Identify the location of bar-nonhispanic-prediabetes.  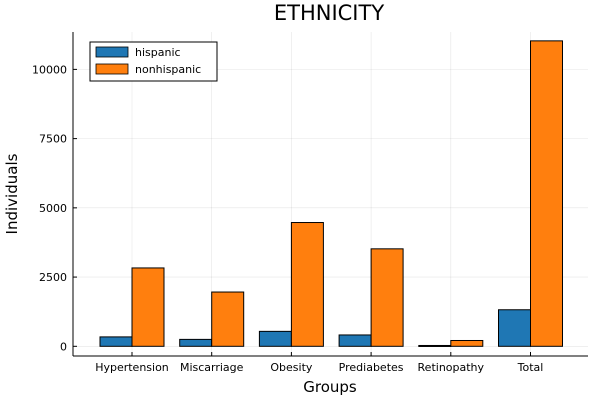
(387, 297).